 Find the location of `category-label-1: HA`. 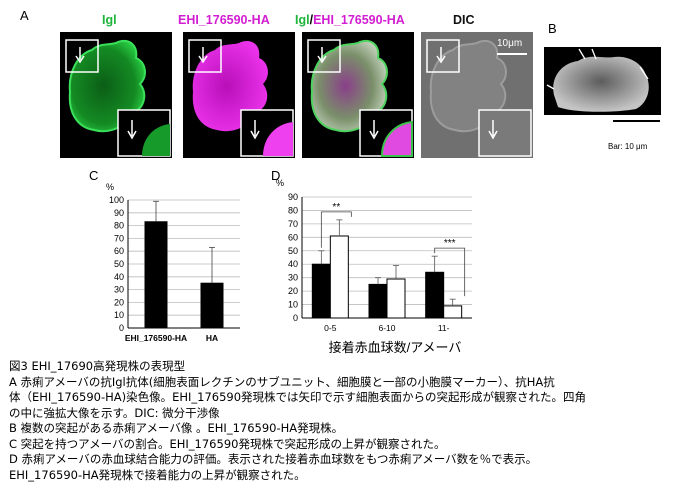

category-label-1: HA is located at coordinates (212, 338).